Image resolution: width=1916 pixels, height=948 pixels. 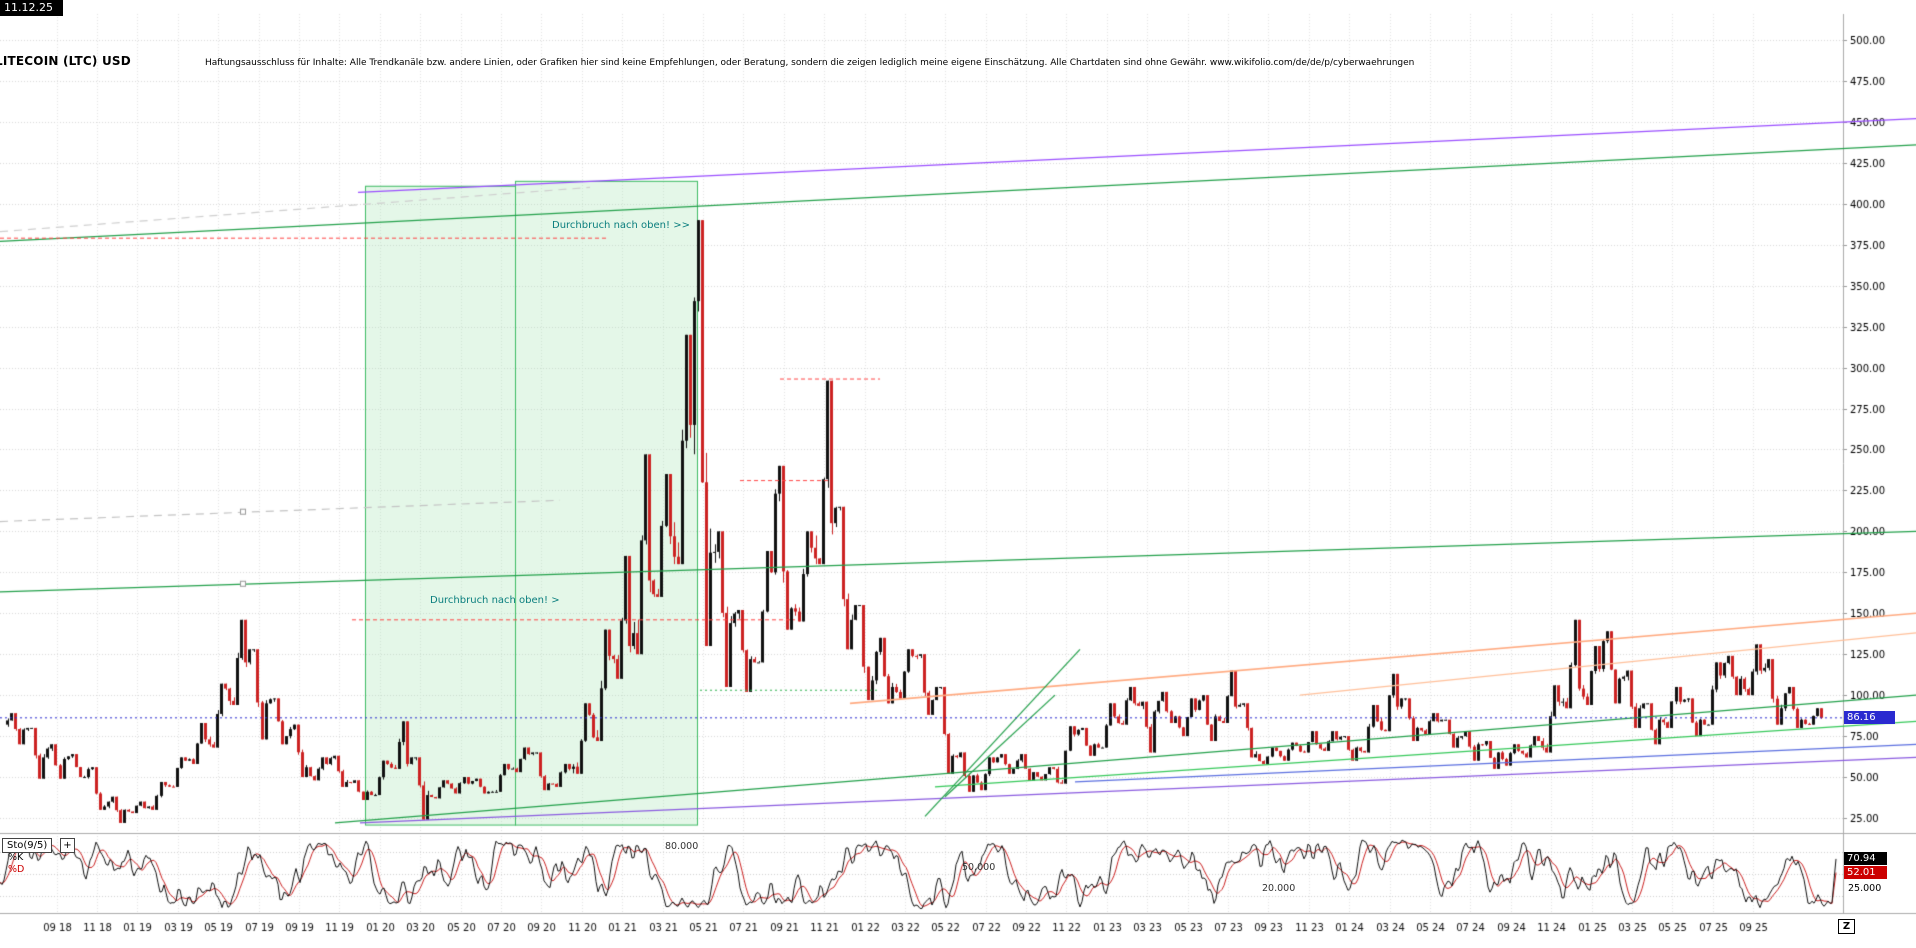 I want to click on stochastic-k-value-badge: 70.94, so click(x=1865, y=858).